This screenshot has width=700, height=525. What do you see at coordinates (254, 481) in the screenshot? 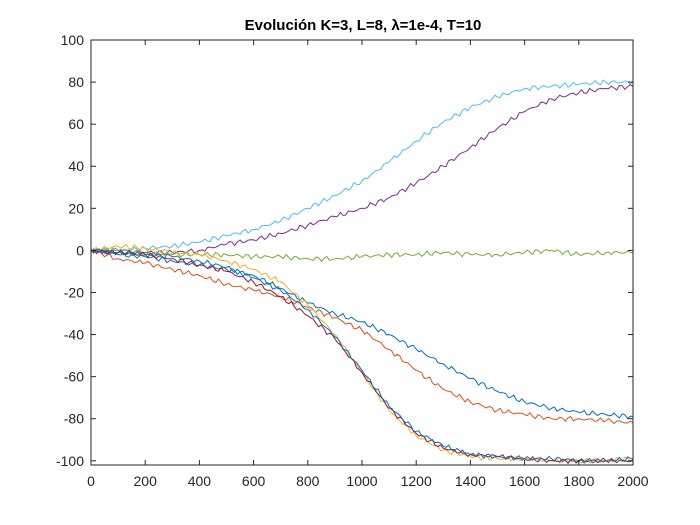
I see `x-tick-label: 600` at bounding box center [254, 481].